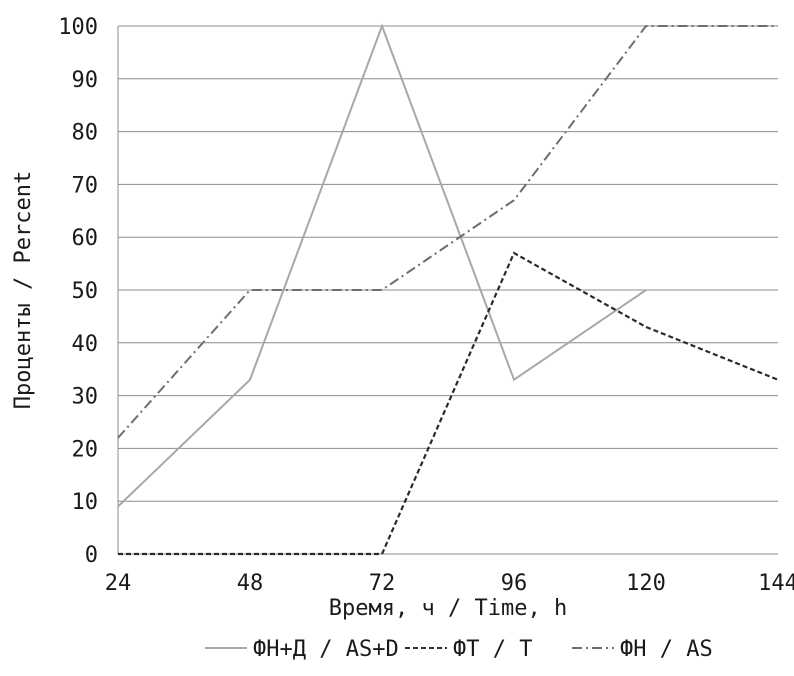 This screenshot has width=794, height=676. Describe the element at coordinates (449, 583) in the screenshot. I see `x-tick-labels: 24 48 72 96 120 144` at that location.